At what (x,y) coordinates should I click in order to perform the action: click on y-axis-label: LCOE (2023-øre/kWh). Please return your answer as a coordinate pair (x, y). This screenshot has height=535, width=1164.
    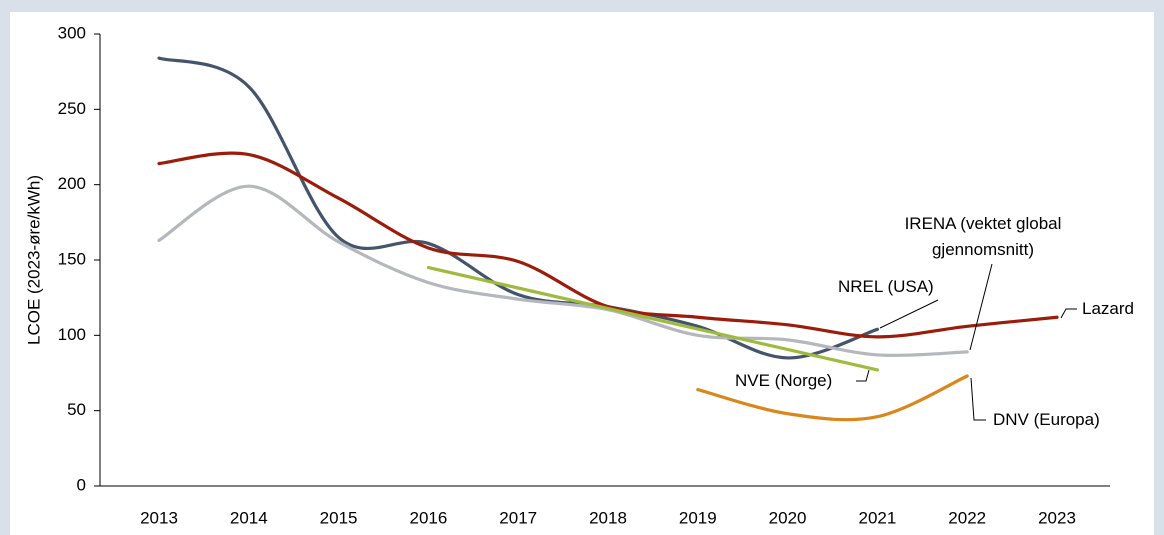
    Looking at the image, I should click on (33, 260).